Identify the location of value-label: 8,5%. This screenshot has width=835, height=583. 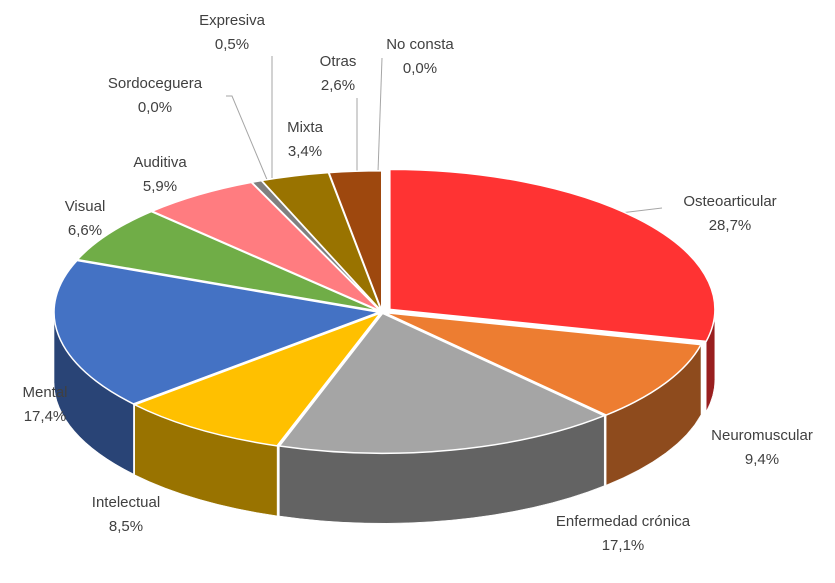
(126, 526).